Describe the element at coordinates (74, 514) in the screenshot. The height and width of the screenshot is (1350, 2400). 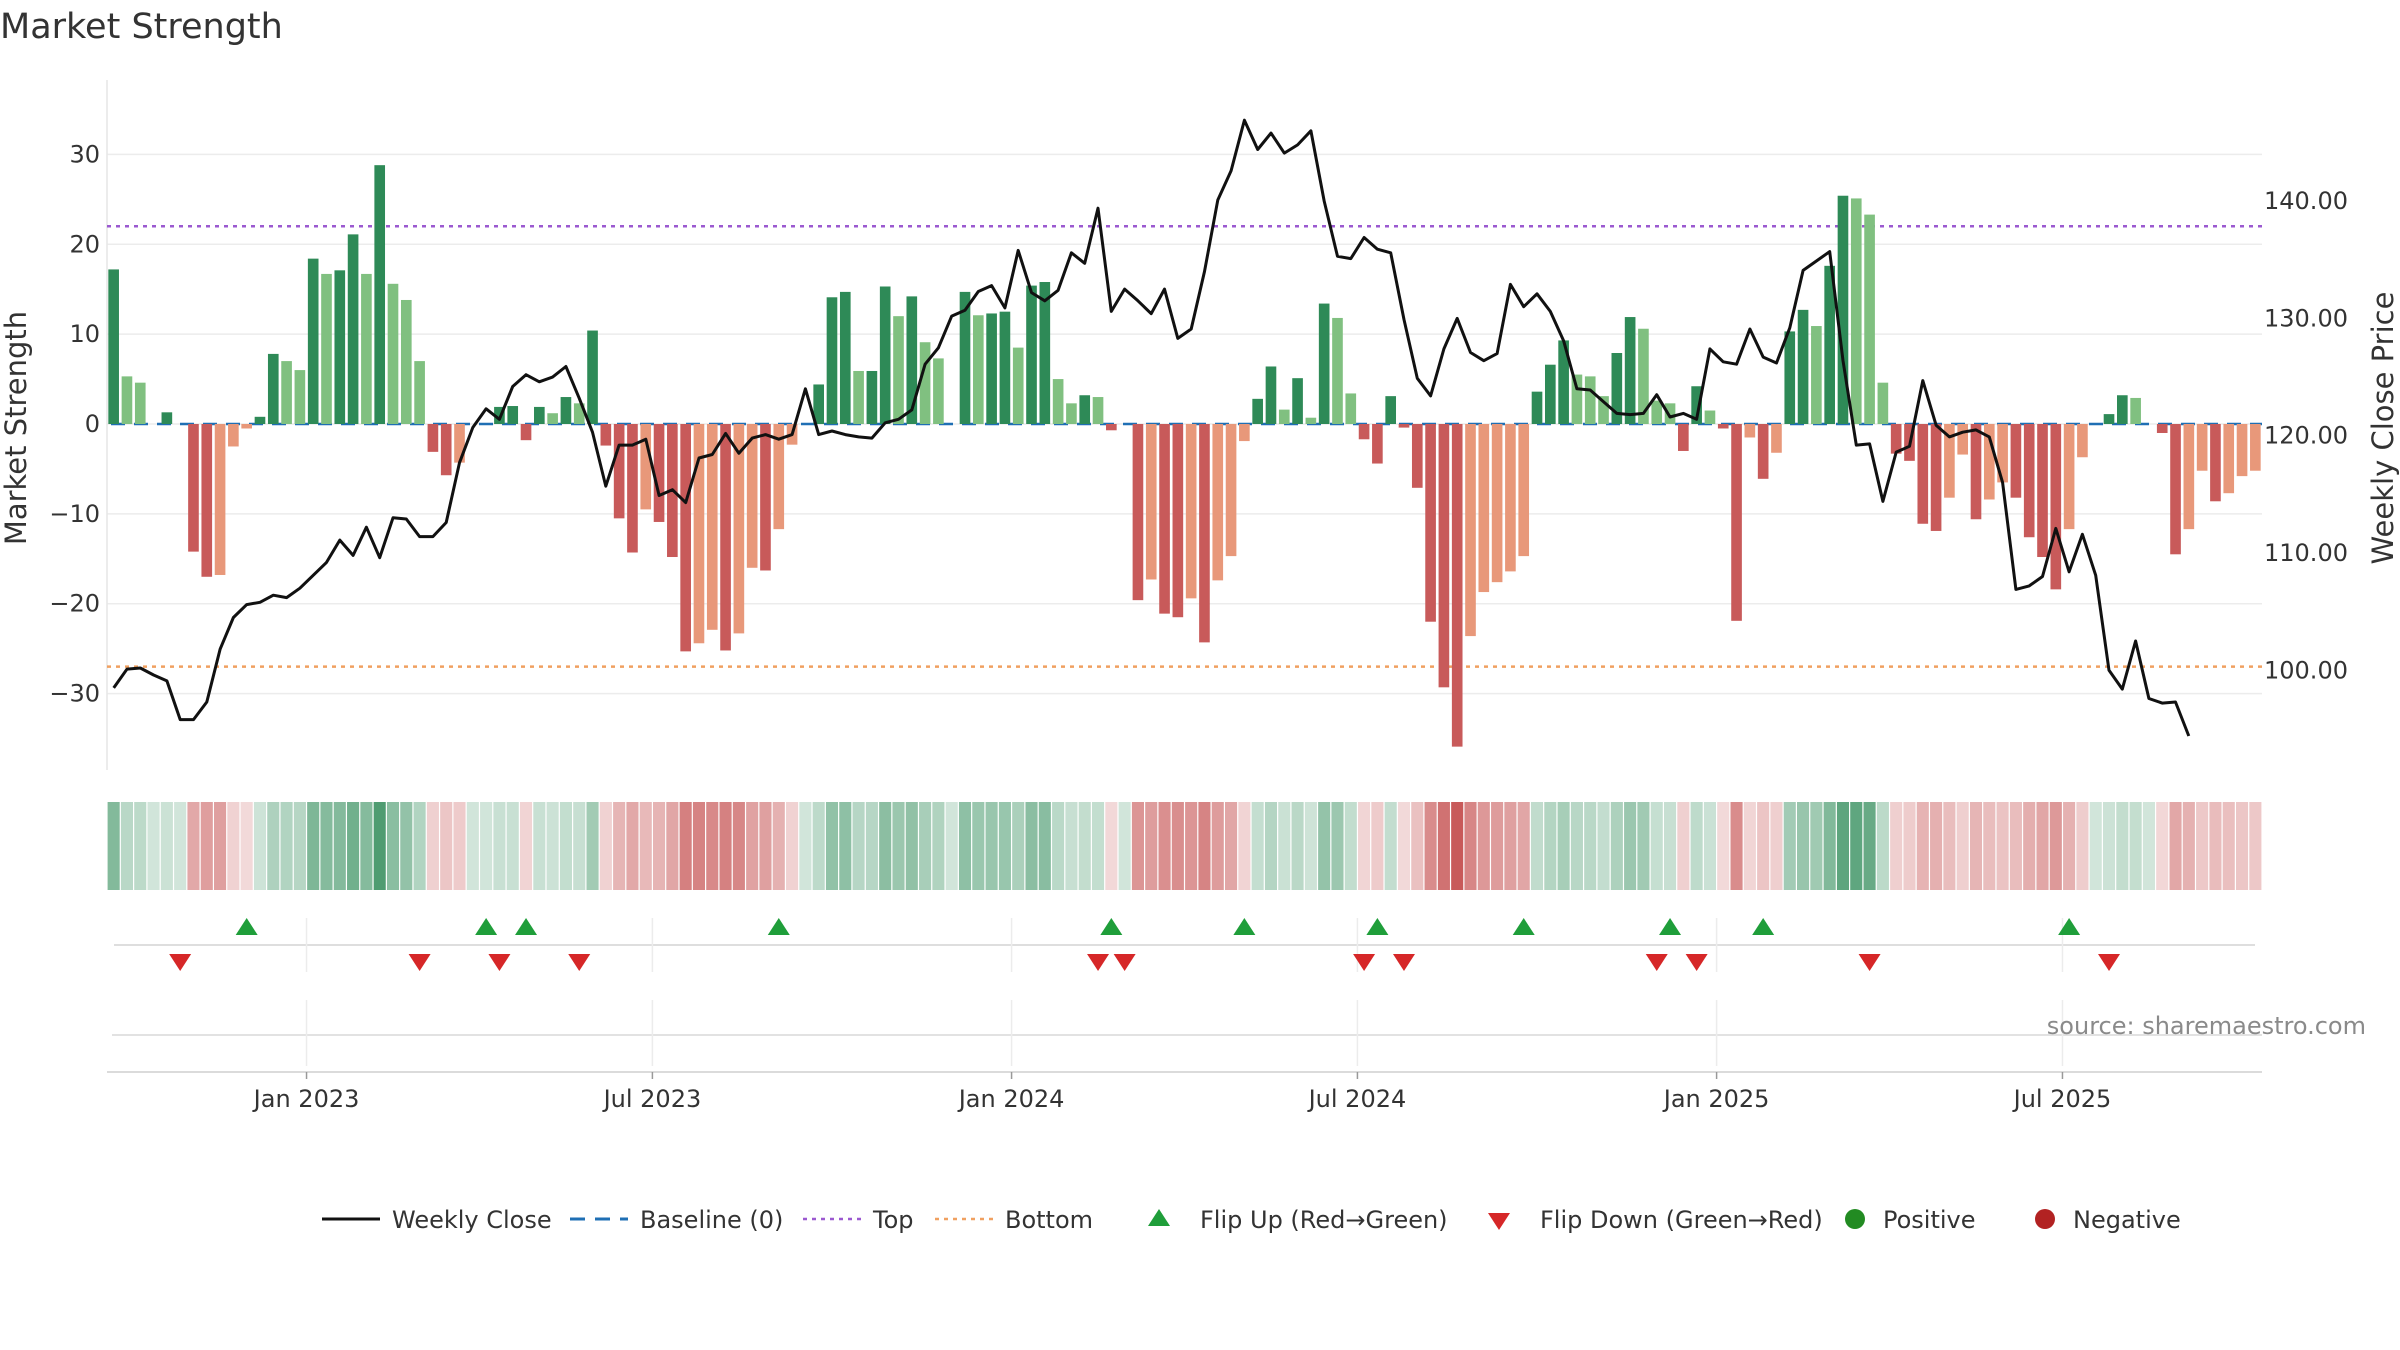
I see `left-tick-label: −10` at that location.